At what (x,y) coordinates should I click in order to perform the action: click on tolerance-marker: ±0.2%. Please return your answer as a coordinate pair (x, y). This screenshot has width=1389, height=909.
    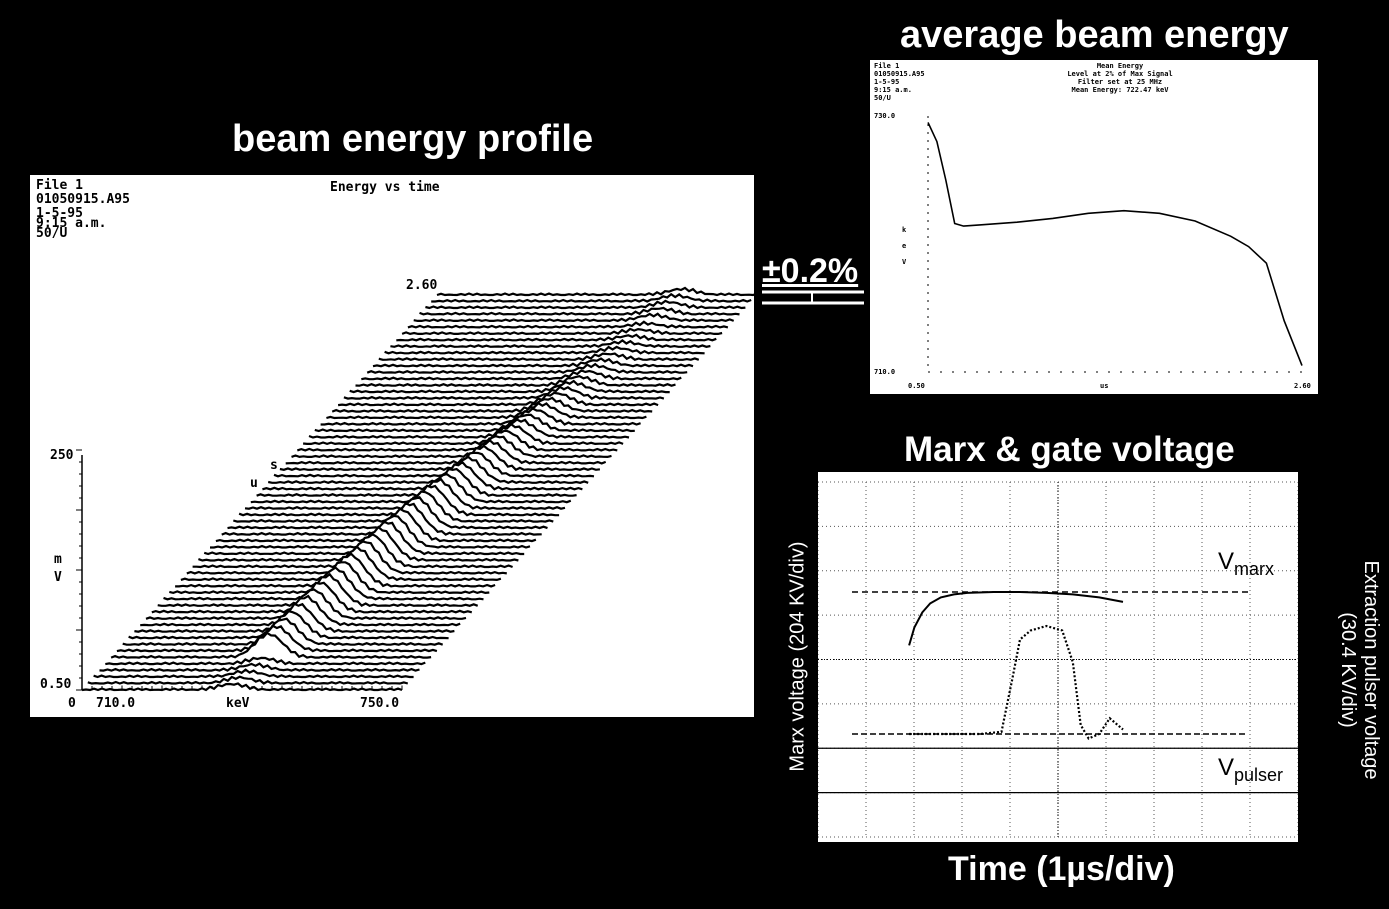
    Looking at the image, I should click on (815, 282).